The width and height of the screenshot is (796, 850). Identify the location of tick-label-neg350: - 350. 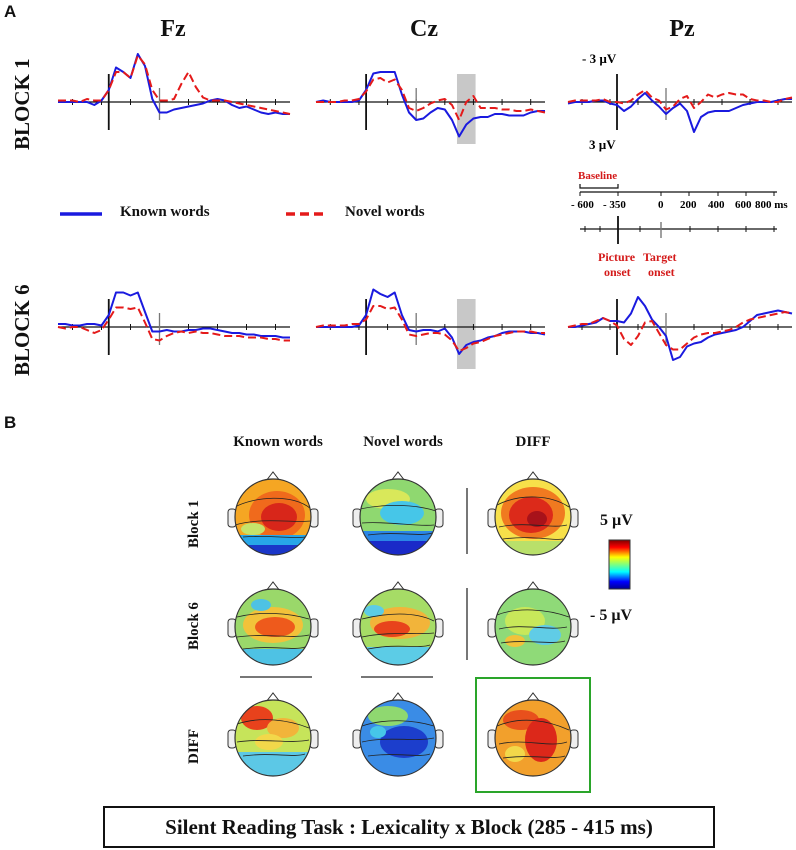
(614, 205).